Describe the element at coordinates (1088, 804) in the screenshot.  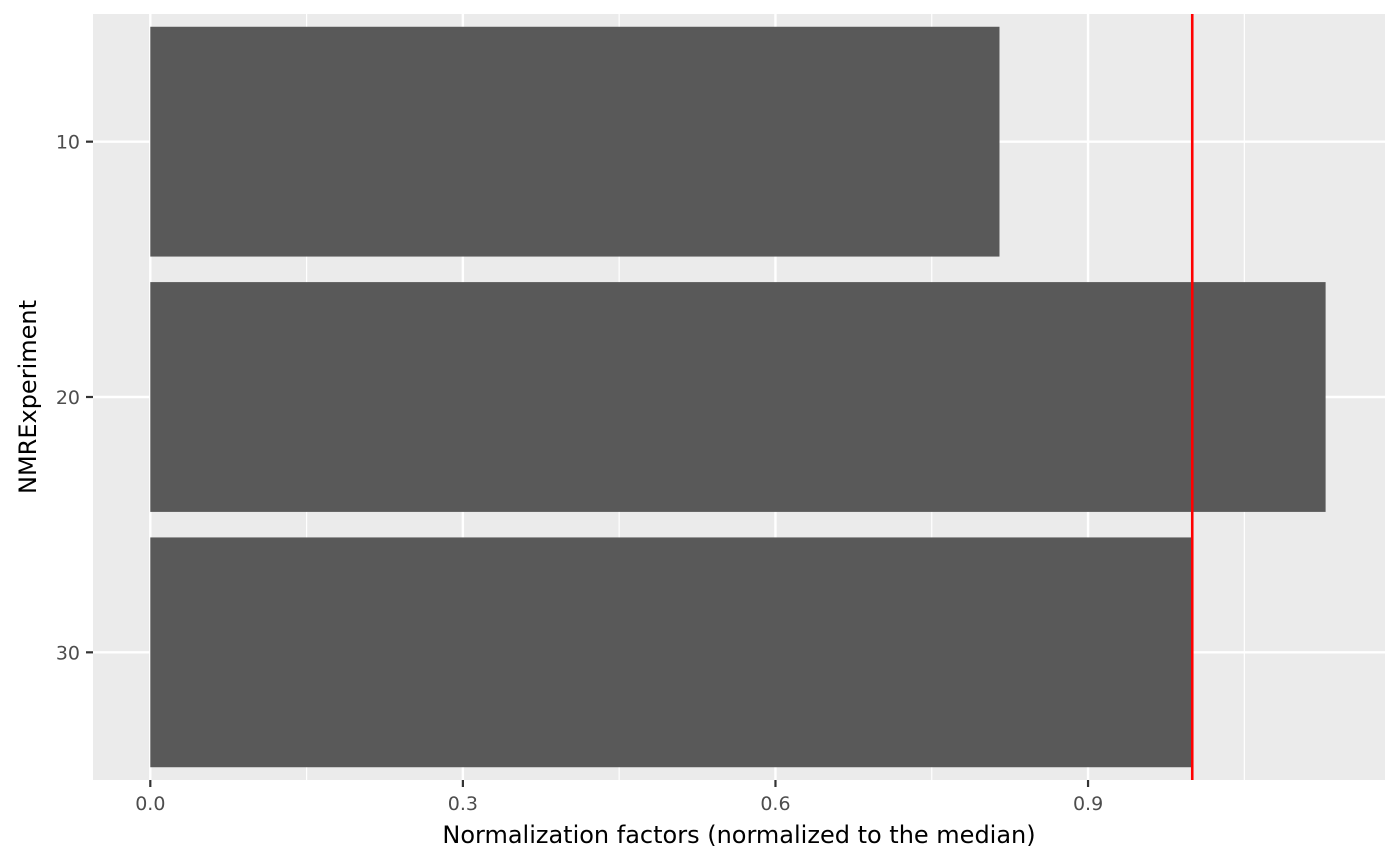
I see `x-tick-label: 0.9` at that location.